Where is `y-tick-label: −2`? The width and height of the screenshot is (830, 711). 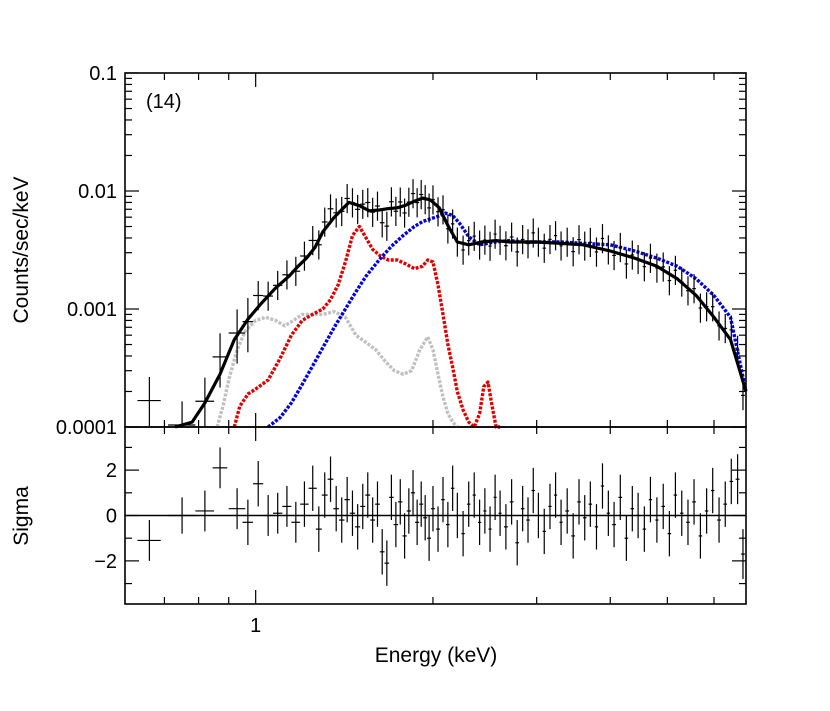 y-tick-label: −2 is located at coordinates (105, 562).